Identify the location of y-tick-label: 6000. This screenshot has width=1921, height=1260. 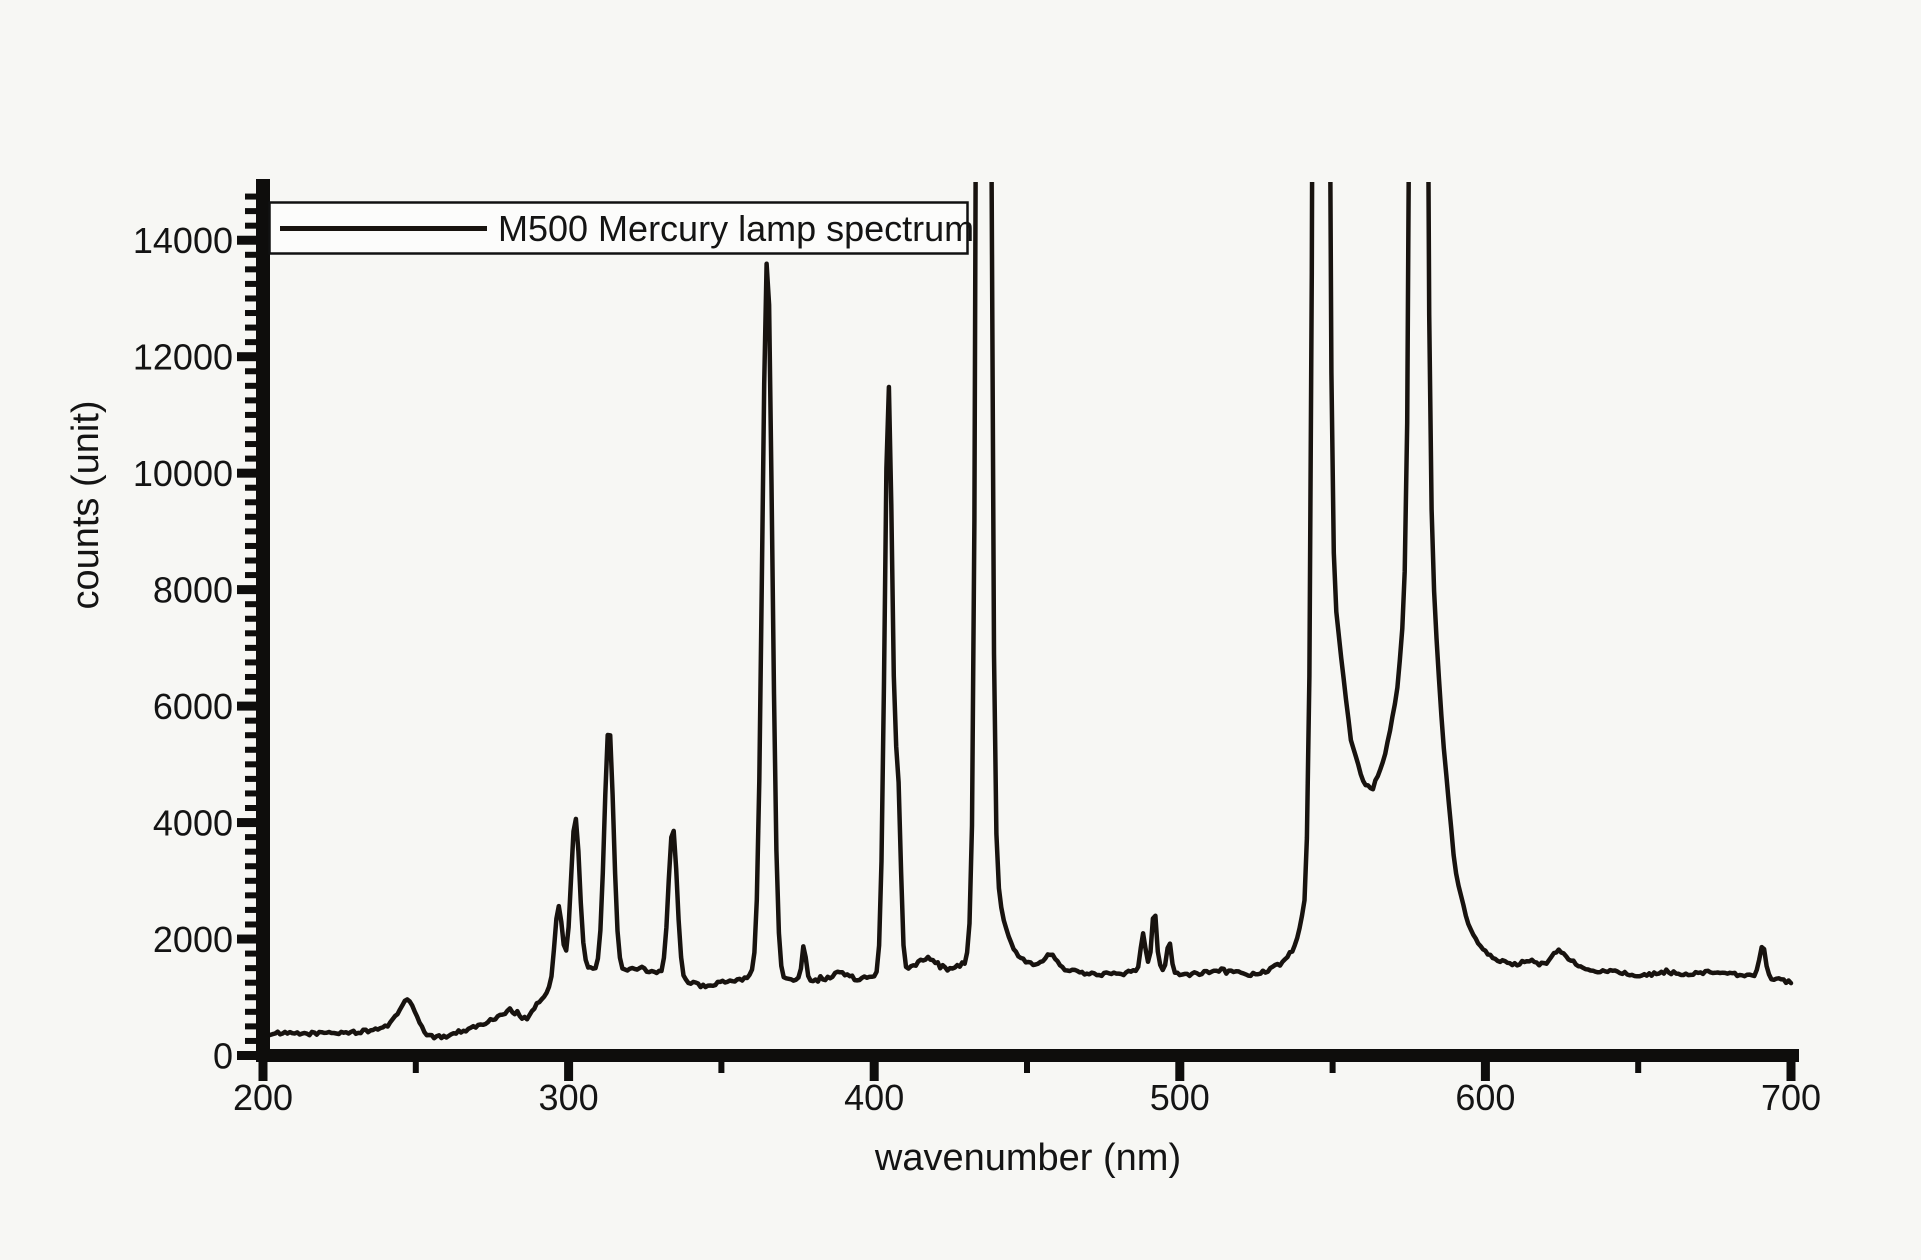
(193, 706).